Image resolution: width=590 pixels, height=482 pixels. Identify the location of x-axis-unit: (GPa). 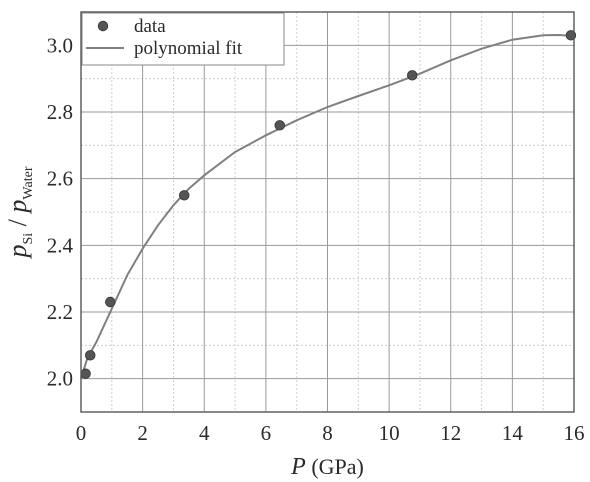
(335, 466).